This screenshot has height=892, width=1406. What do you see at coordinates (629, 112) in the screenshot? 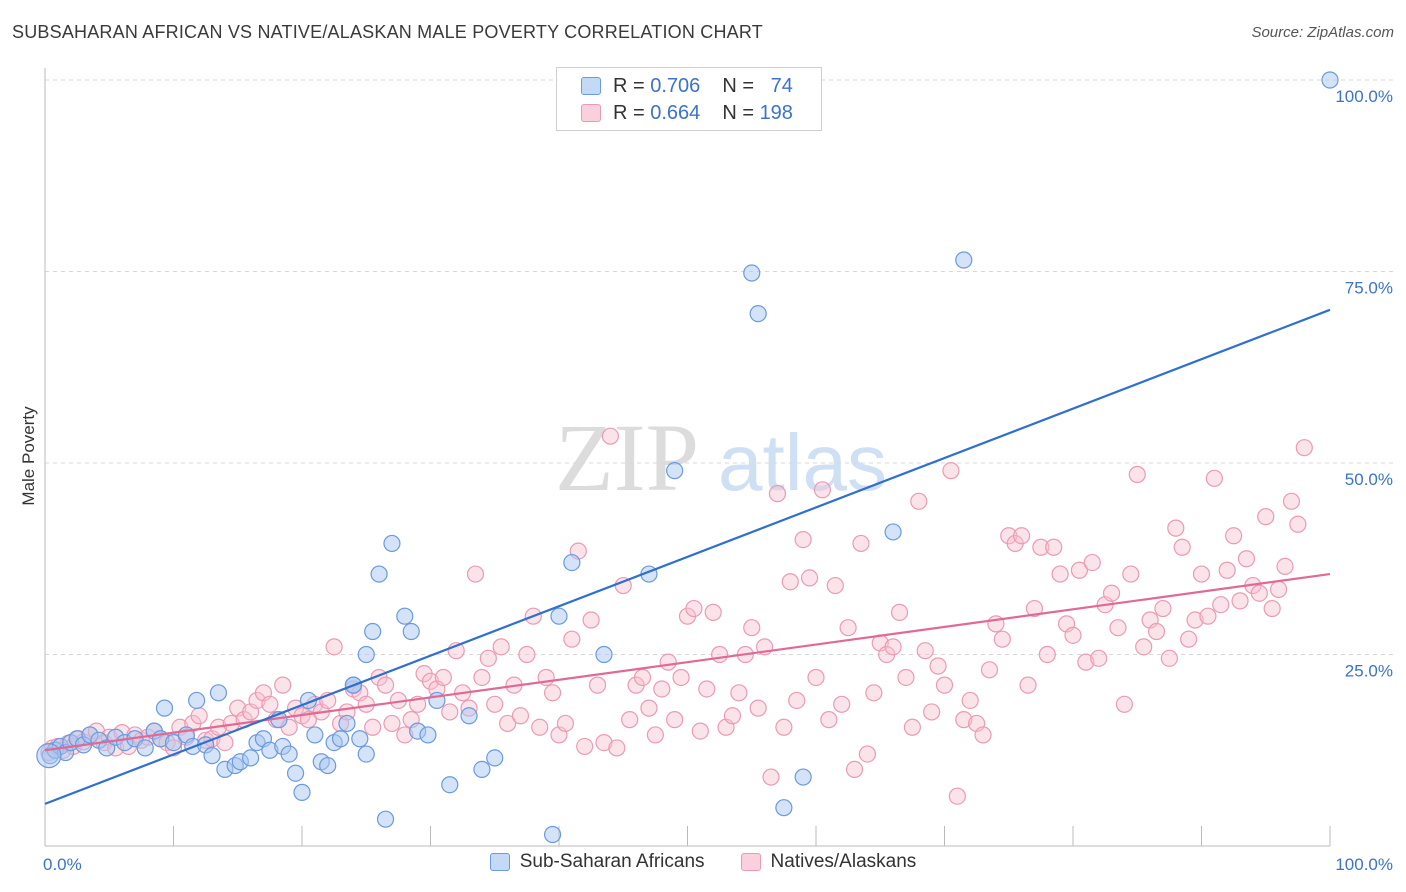
I see `legend-r-label: R =` at bounding box center [629, 112].